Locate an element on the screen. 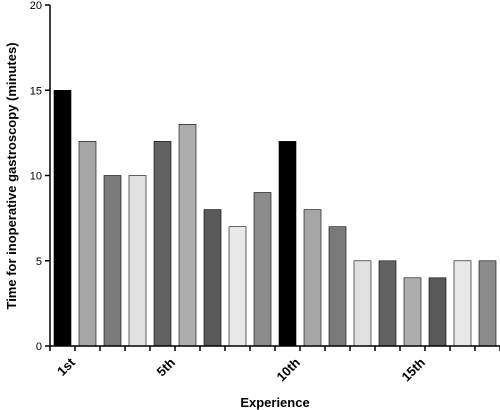 This screenshot has height=410, width=500. x-tick-label-10th: 10th is located at coordinates (288, 370).